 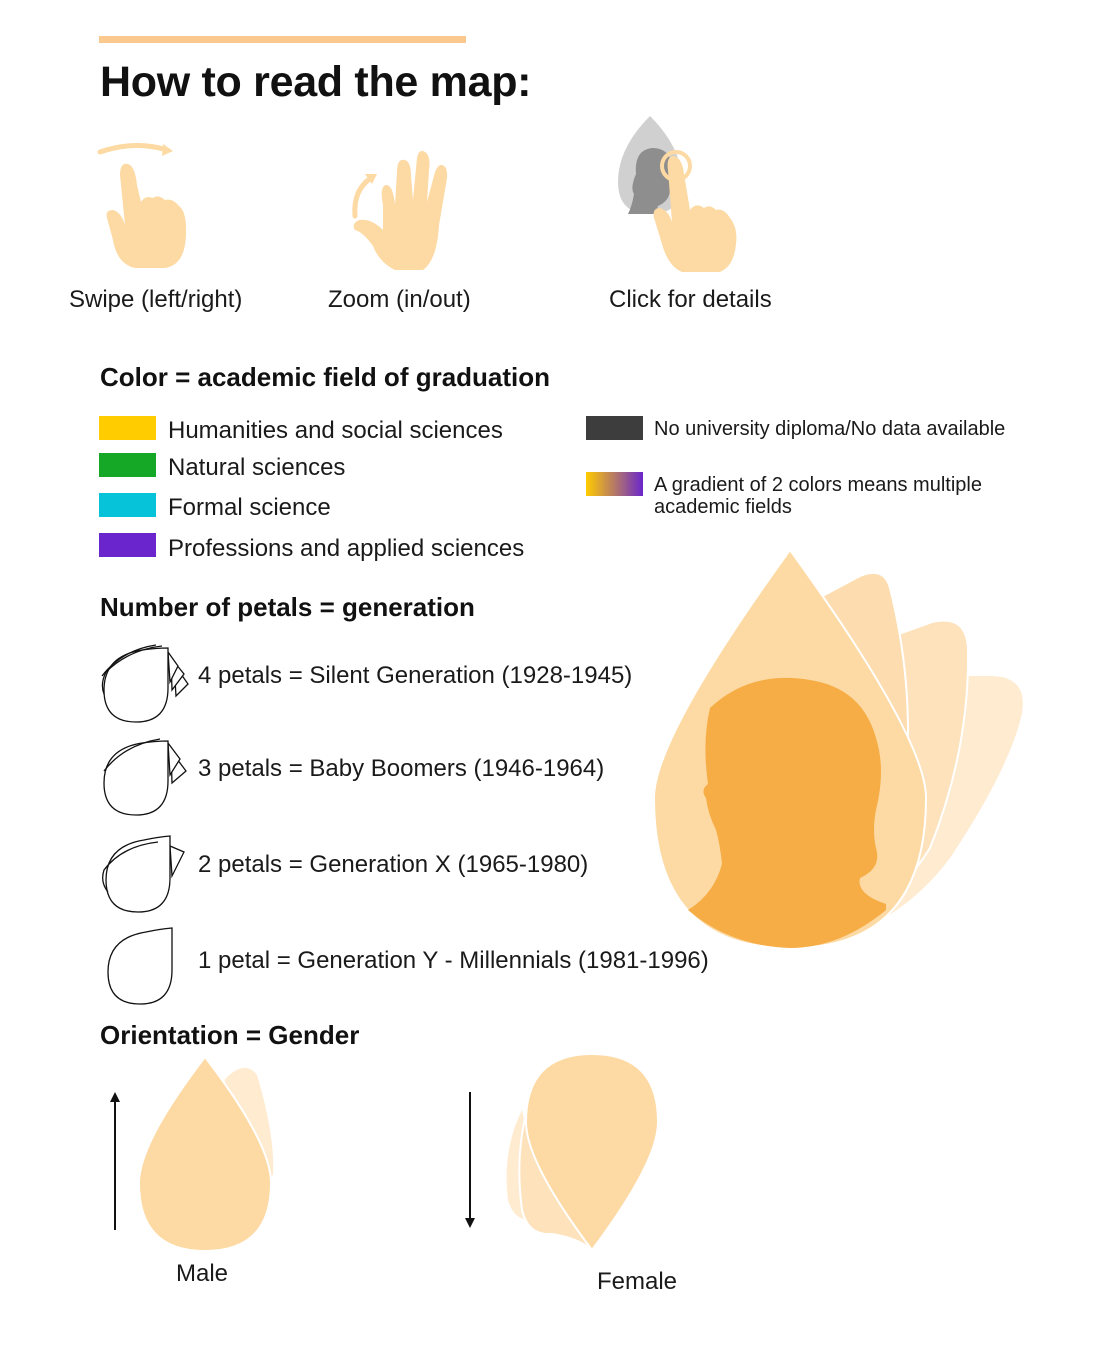 What do you see at coordinates (346, 548) in the screenshot?
I see `professions-label: Professions and applied sciences` at bounding box center [346, 548].